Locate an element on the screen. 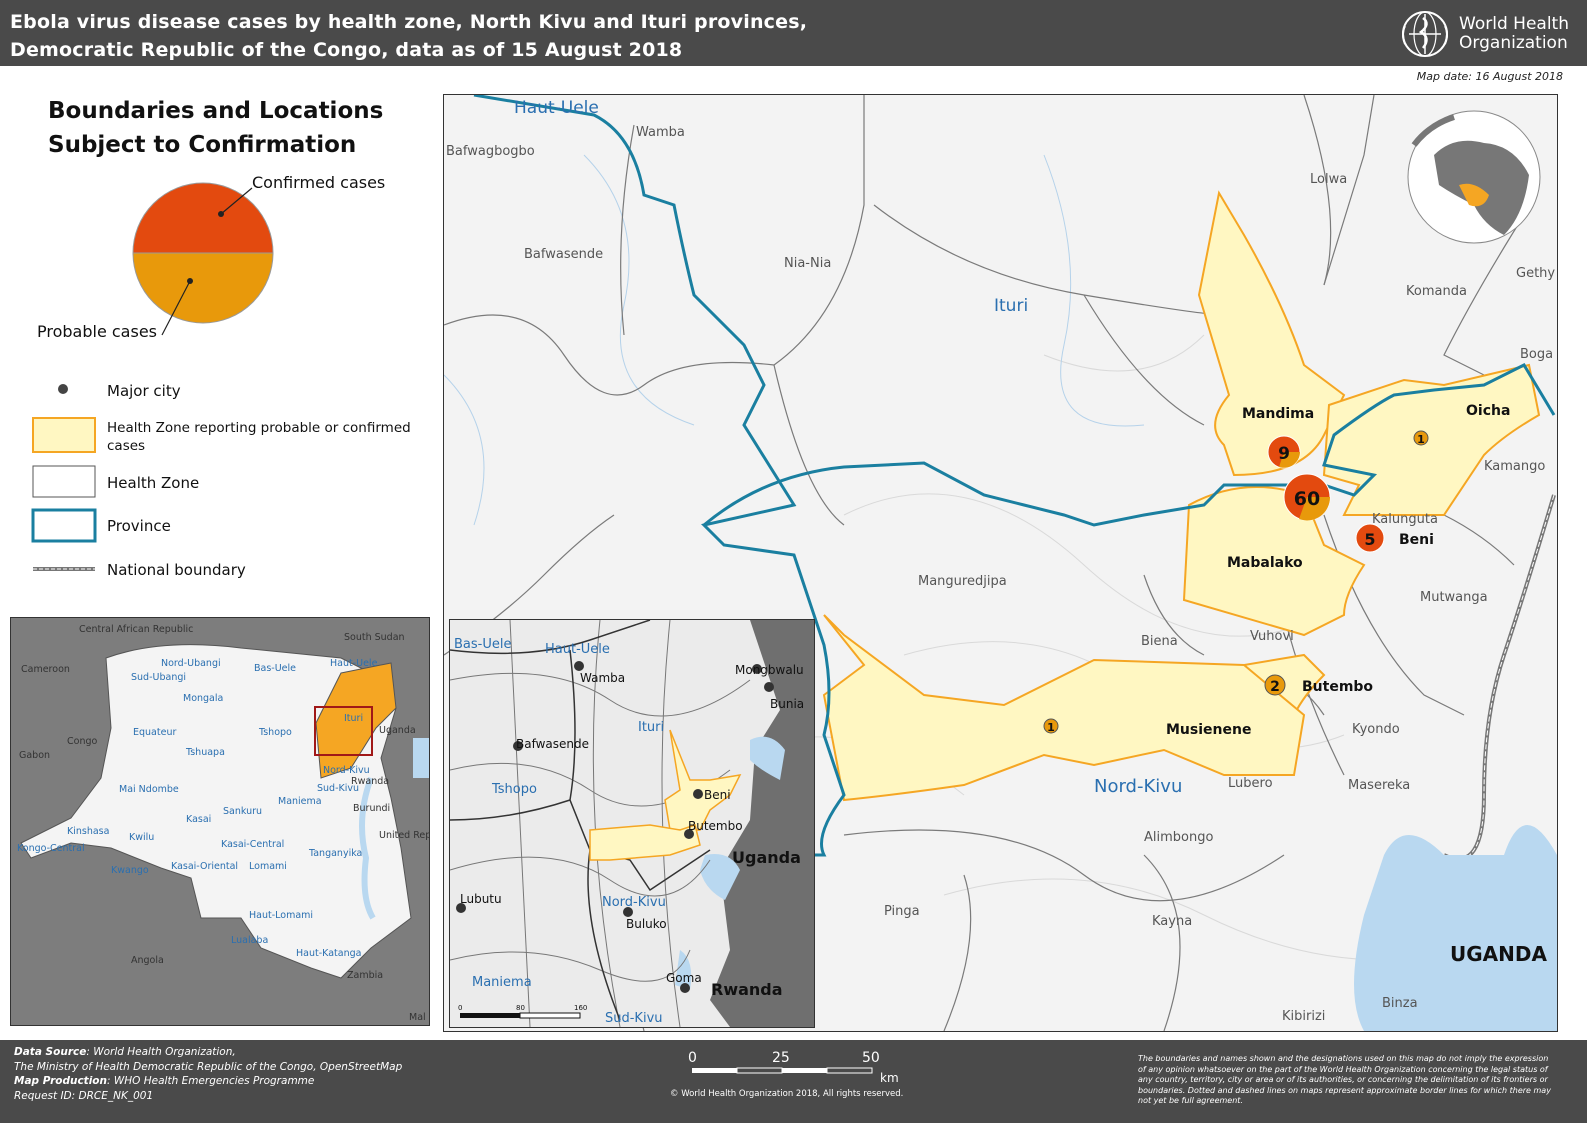  province-tshuapa: Tshuapa is located at coordinates (205, 752).